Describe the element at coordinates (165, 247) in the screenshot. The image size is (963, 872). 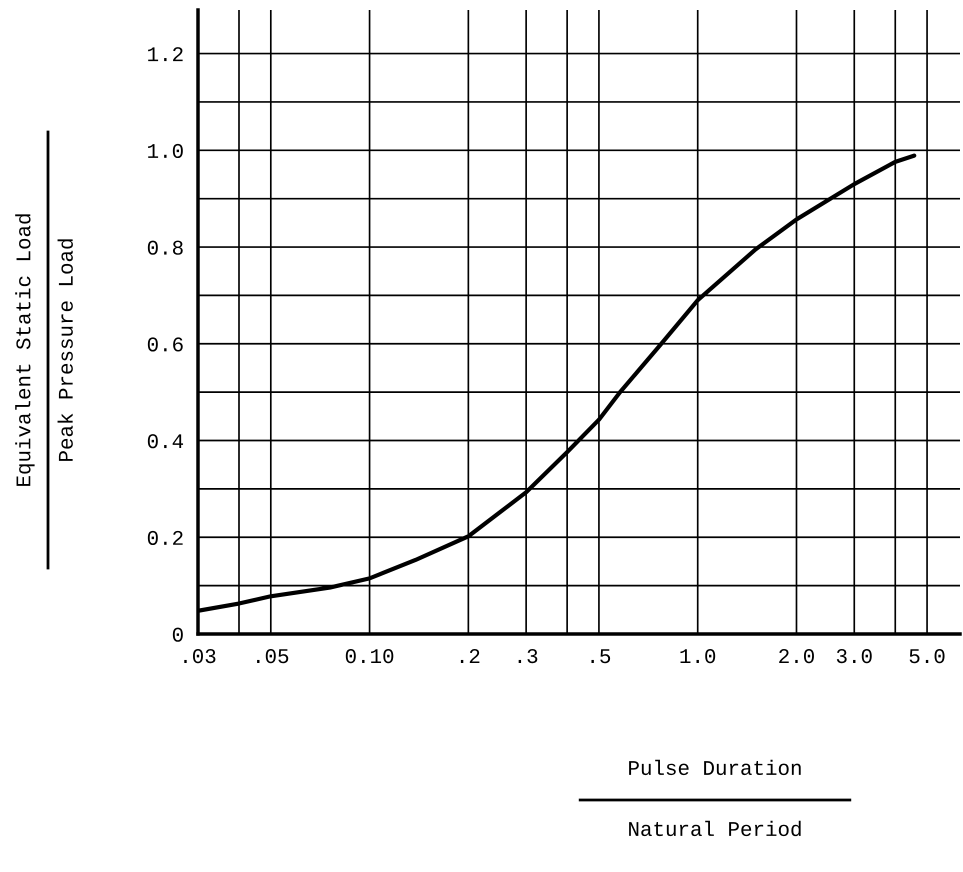
I see `y-tick-label: 0.8` at that location.